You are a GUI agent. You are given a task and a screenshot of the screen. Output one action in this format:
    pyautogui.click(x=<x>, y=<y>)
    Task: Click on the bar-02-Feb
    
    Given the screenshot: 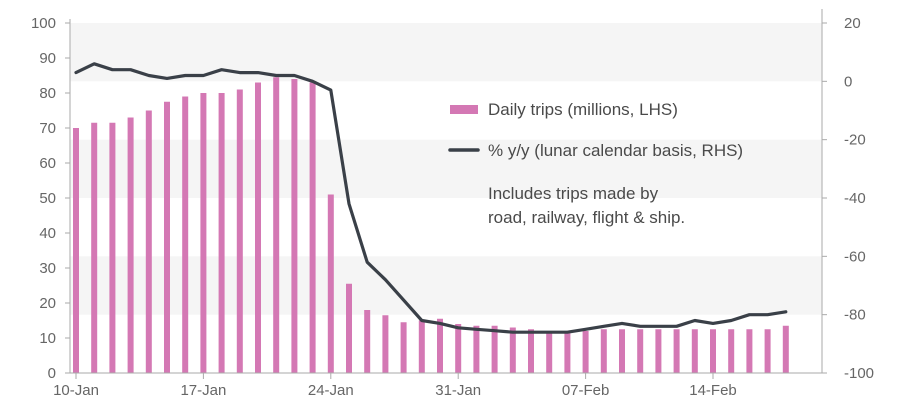 What is the action you would take?
    pyautogui.click(x=494, y=349)
    